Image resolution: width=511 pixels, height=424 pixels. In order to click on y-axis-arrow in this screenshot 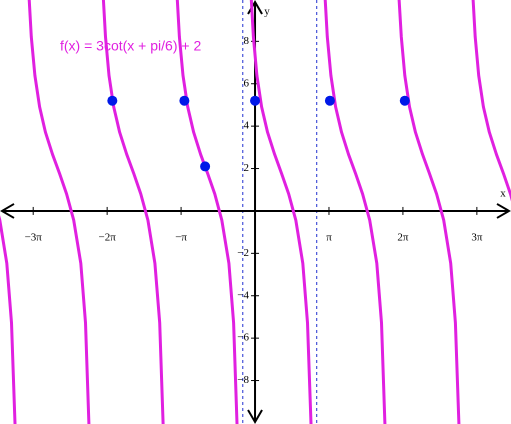, I will do `click(255, 212)`.